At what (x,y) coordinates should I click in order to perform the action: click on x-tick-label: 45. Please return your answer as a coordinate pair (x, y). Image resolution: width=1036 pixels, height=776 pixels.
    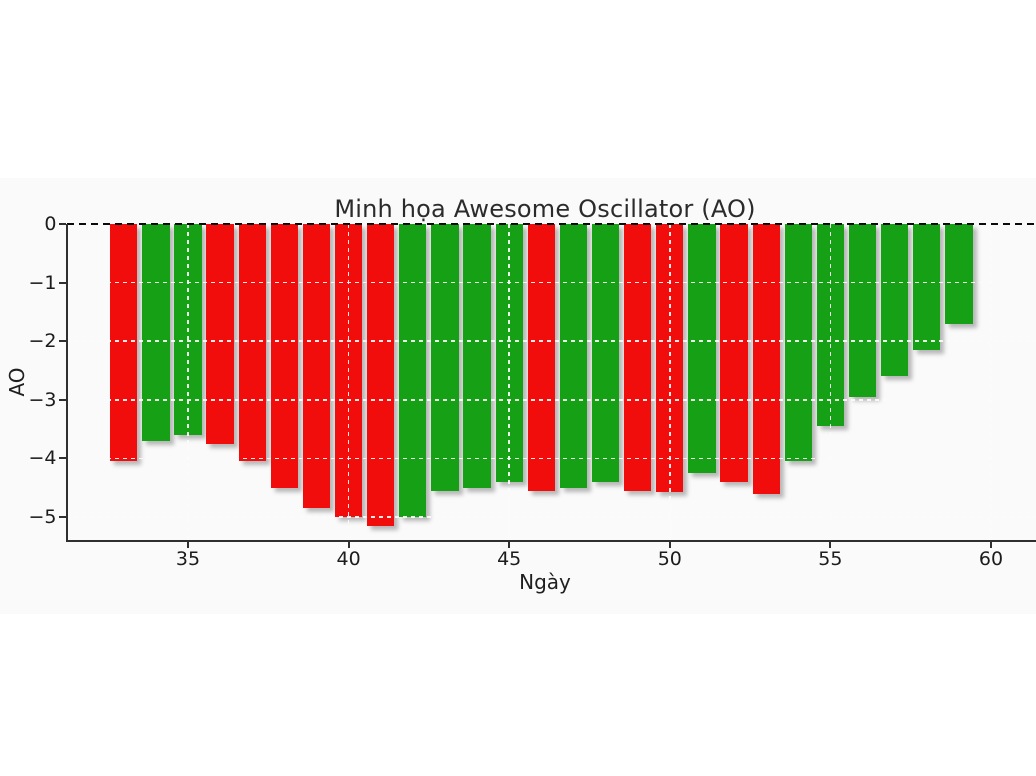
    Looking at the image, I should click on (509, 559).